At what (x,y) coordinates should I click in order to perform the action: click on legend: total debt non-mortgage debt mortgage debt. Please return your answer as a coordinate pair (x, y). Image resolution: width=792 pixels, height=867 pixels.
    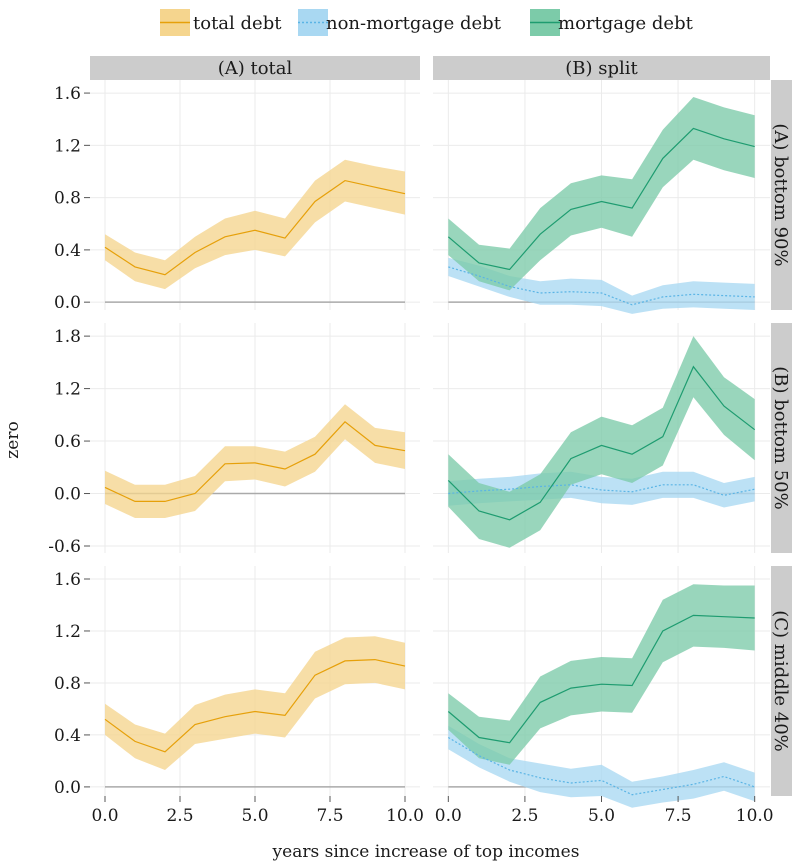
    Looking at the image, I should click on (427, 22).